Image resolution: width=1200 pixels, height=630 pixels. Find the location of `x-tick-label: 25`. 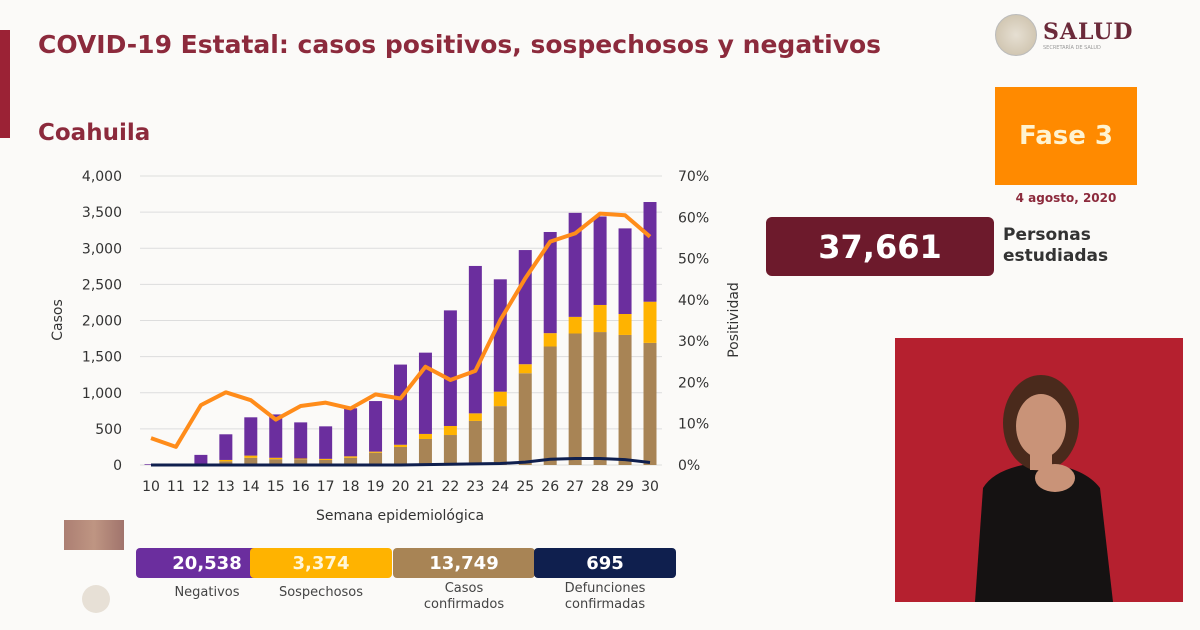

x-tick-label: 25 is located at coordinates (525, 487).